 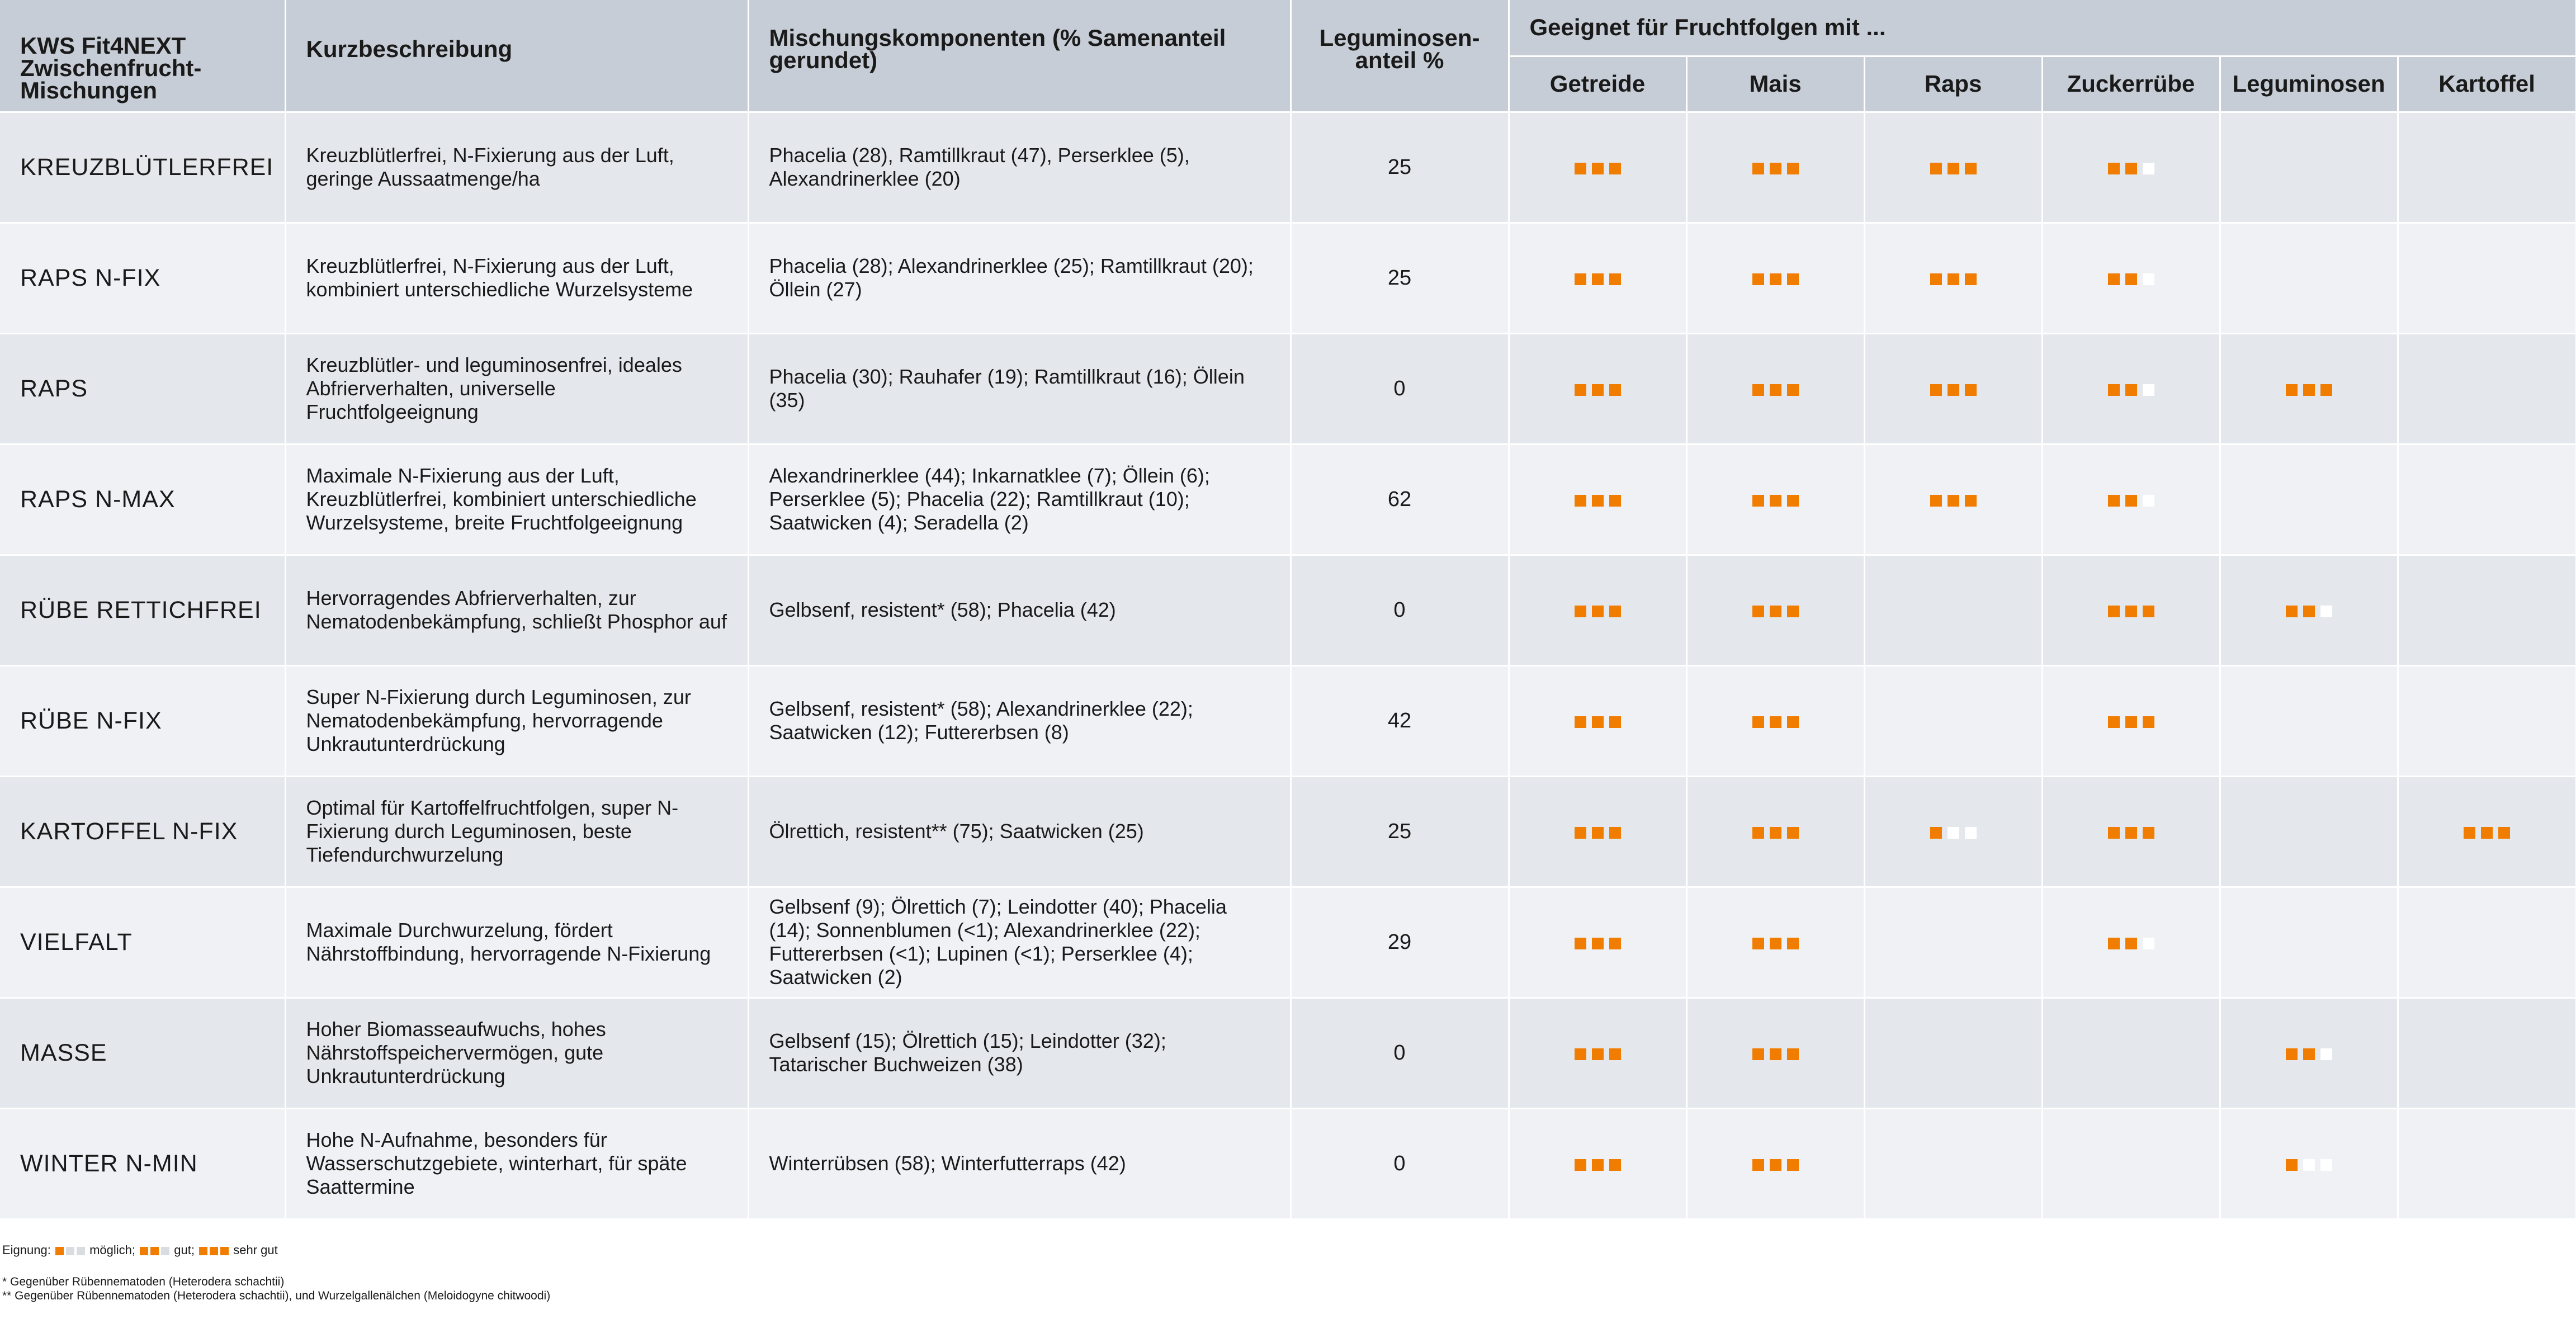 I want to click on legume-share: 62, so click(x=1400, y=500).